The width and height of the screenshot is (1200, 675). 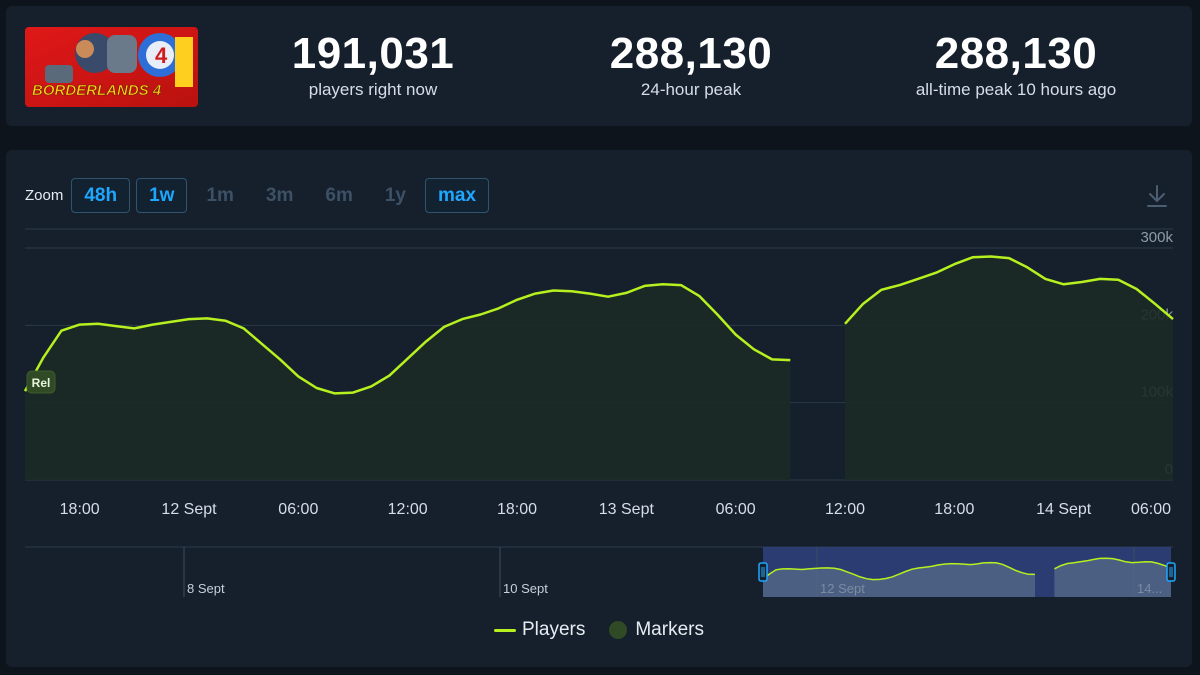 What do you see at coordinates (505, 630) in the screenshot?
I see `players-line-swatch` at bounding box center [505, 630].